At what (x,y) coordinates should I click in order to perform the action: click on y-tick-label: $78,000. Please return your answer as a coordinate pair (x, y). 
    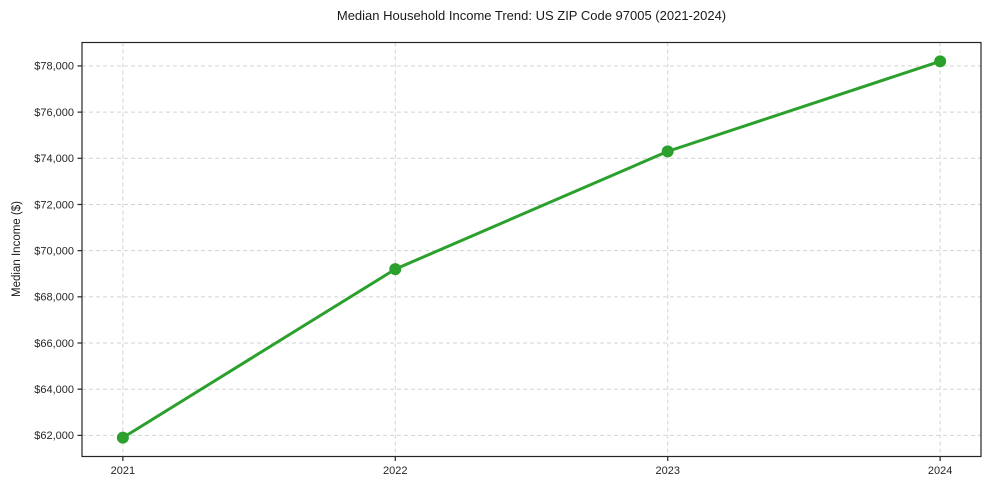
    Looking at the image, I should click on (54, 67).